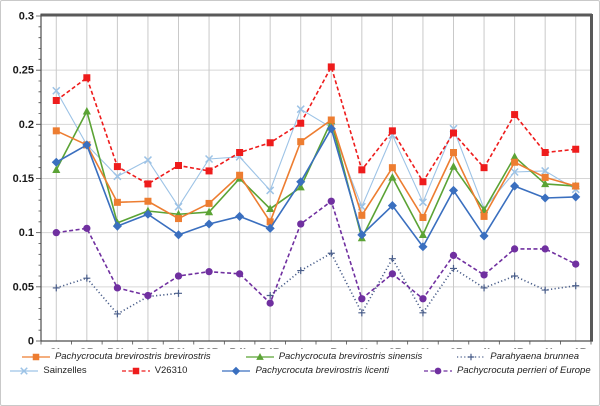 Image resolution: width=600 pixels, height=406 pixels. Describe the element at coordinates (269, 348) in the screenshot. I see `x-category-label: P4B` at that location.